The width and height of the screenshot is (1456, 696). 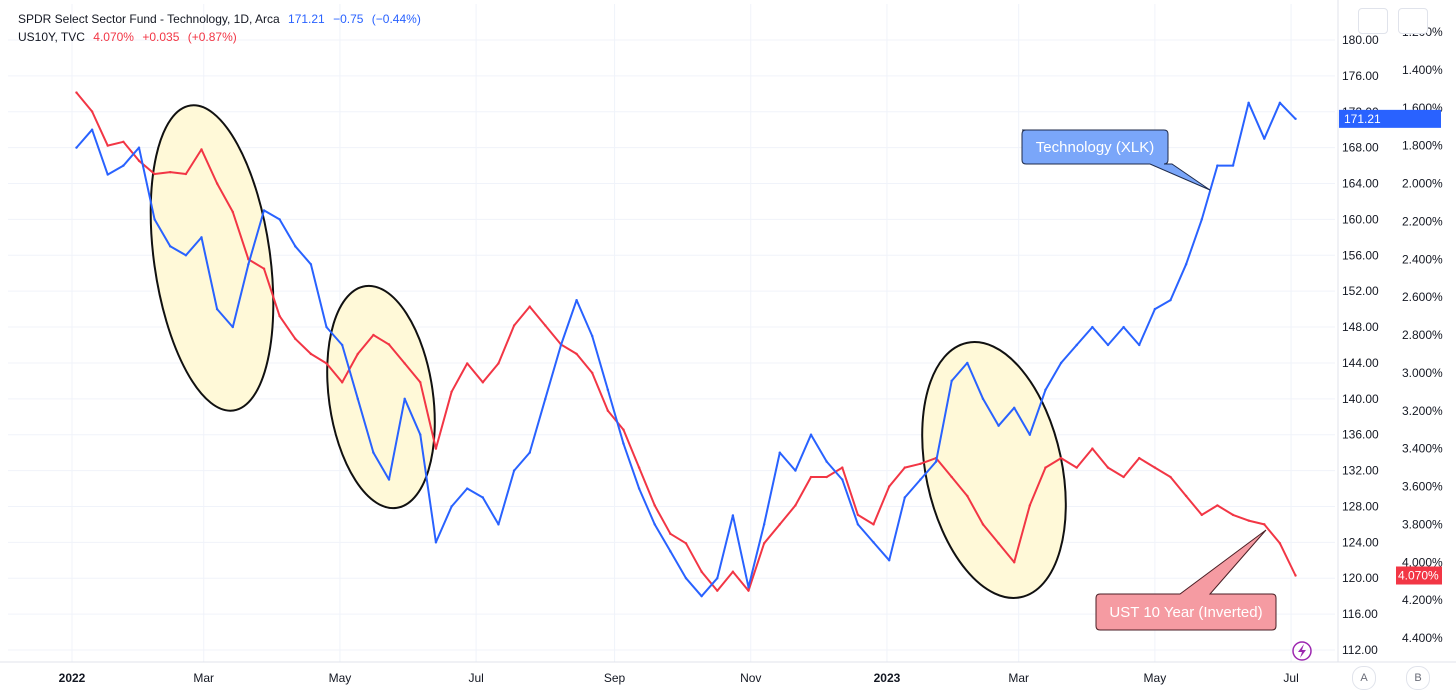 What do you see at coordinates (1290, 678) in the screenshot?
I see `x-tick-label: Jul` at bounding box center [1290, 678].